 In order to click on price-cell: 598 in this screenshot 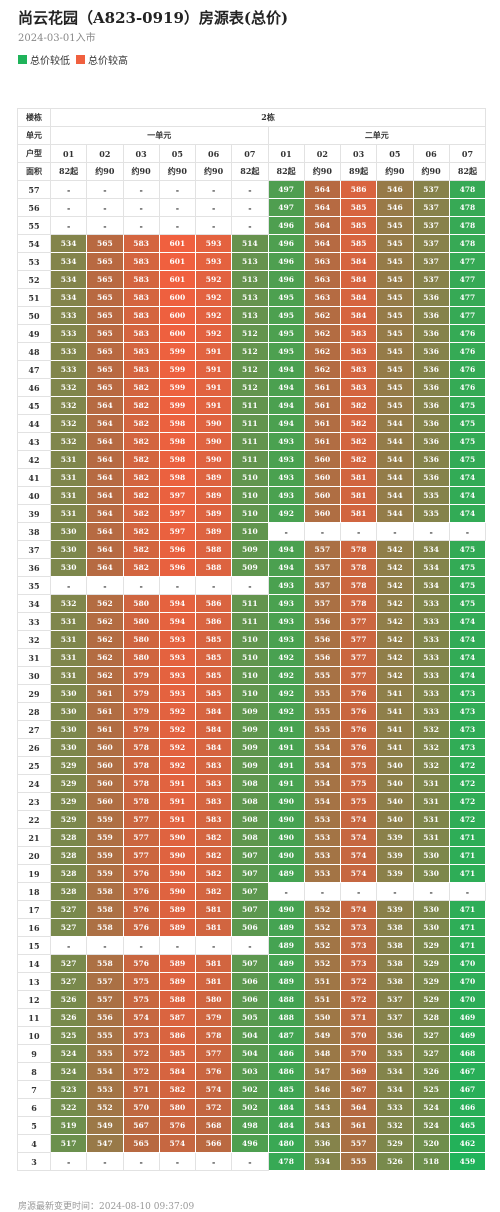, I will do `click(177, 423)`.